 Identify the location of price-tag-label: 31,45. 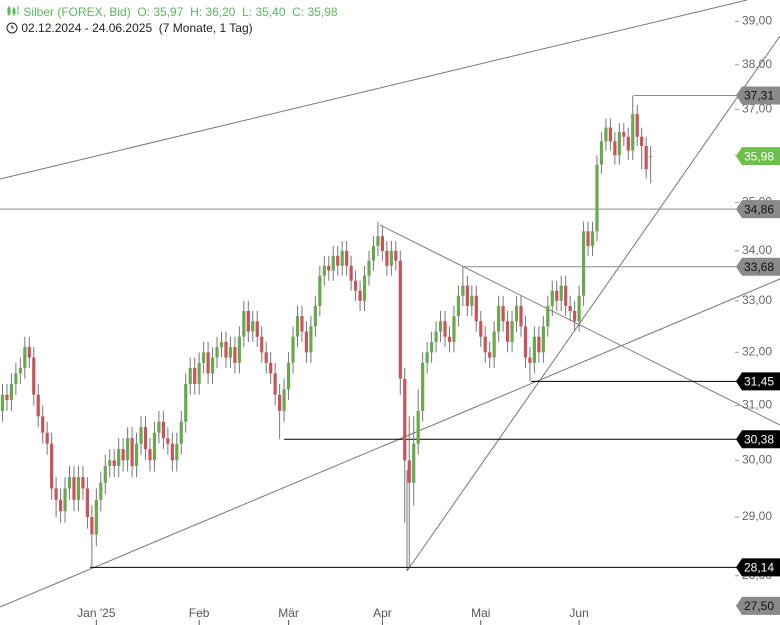
(759, 382).